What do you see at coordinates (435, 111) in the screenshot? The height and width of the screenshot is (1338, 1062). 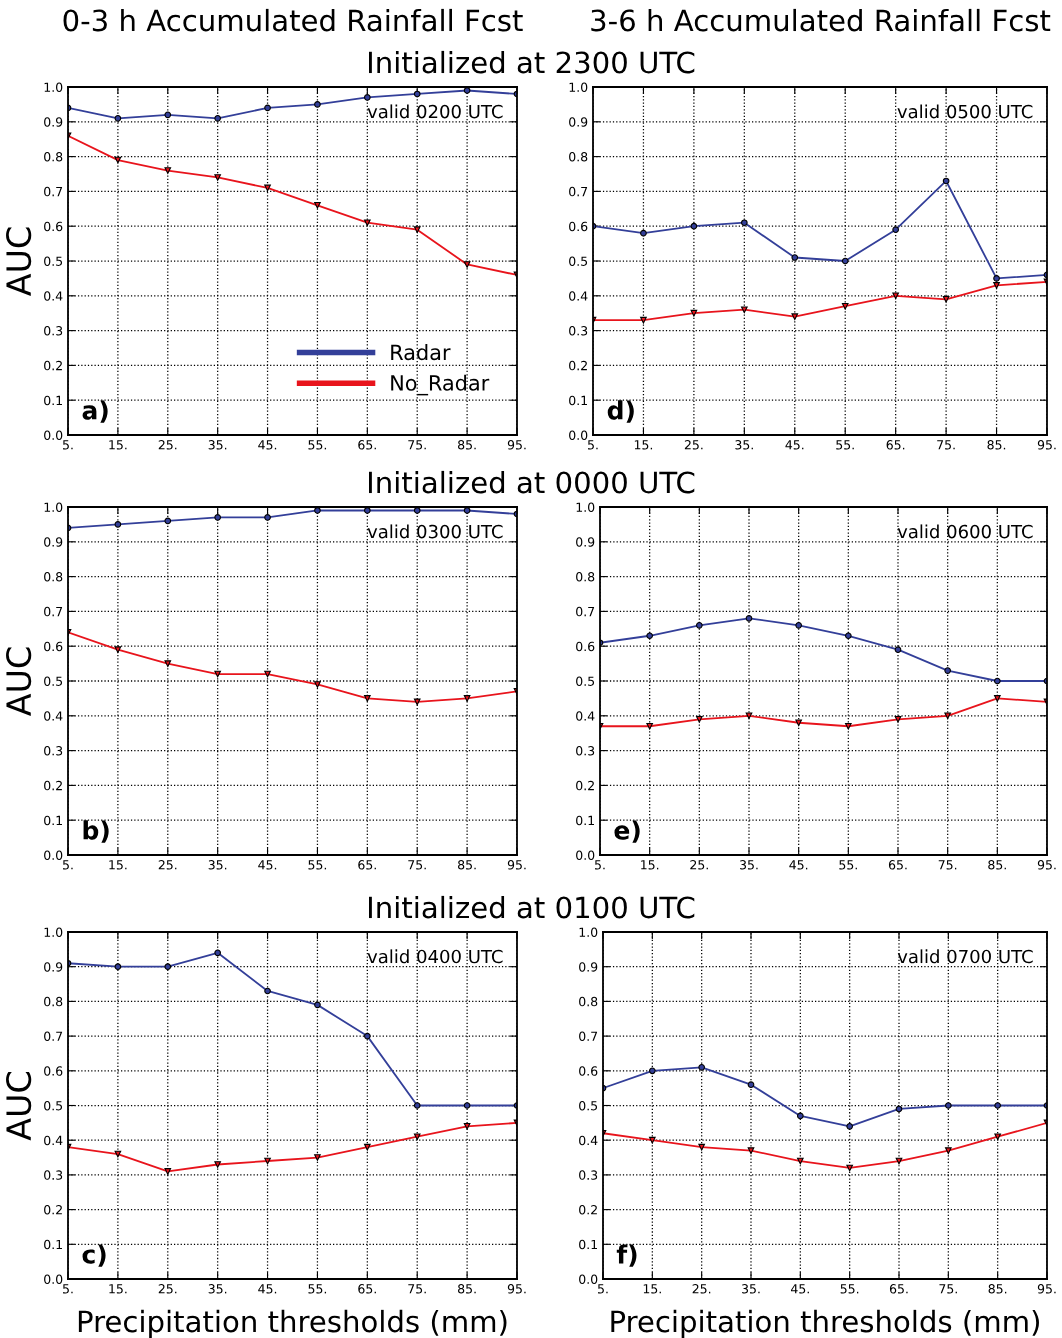 I see `annotation: valid 0200 UTC` at bounding box center [435, 111].